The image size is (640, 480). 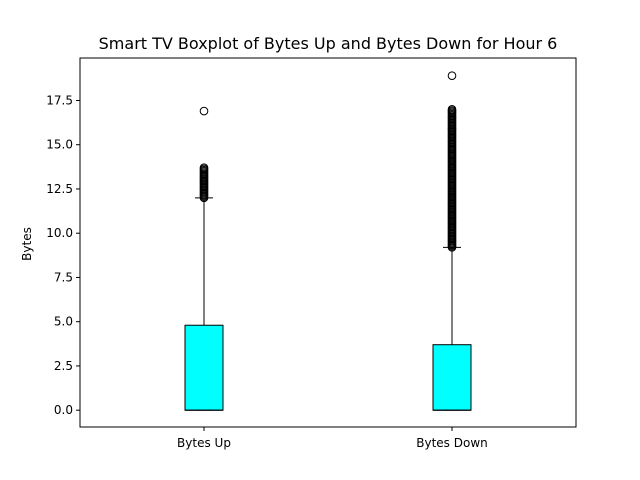 What do you see at coordinates (59, 189) in the screenshot?
I see `y-tick-label: 12.5` at bounding box center [59, 189].